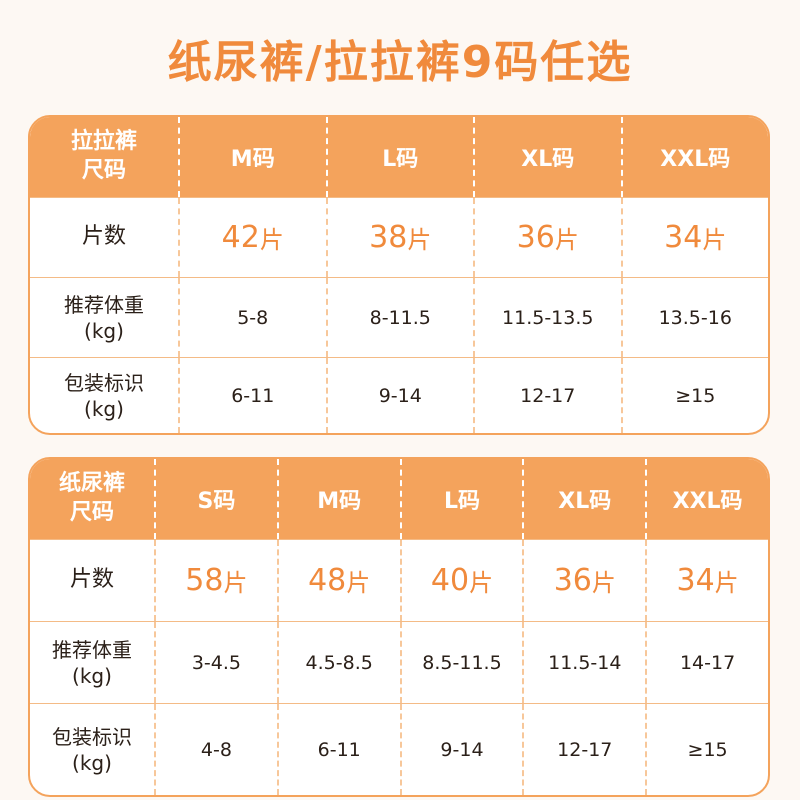 This screenshot has height=800, width=800. I want to click on header-label-line1: 纸尿裤, so click(91, 484).